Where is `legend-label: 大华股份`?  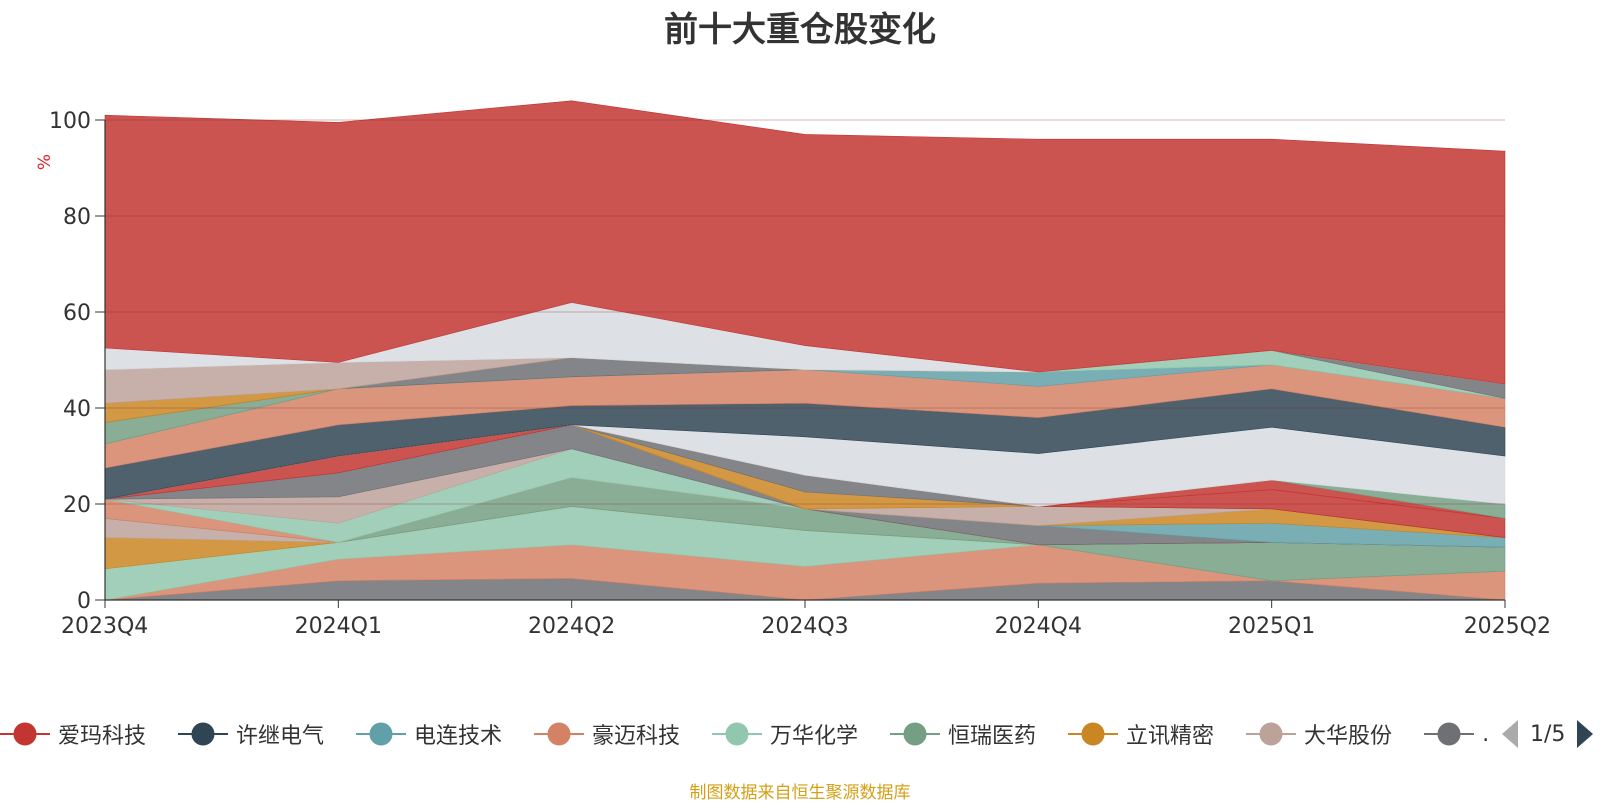 legend-label: 大华股份 is located at coordinates (1348, 736).